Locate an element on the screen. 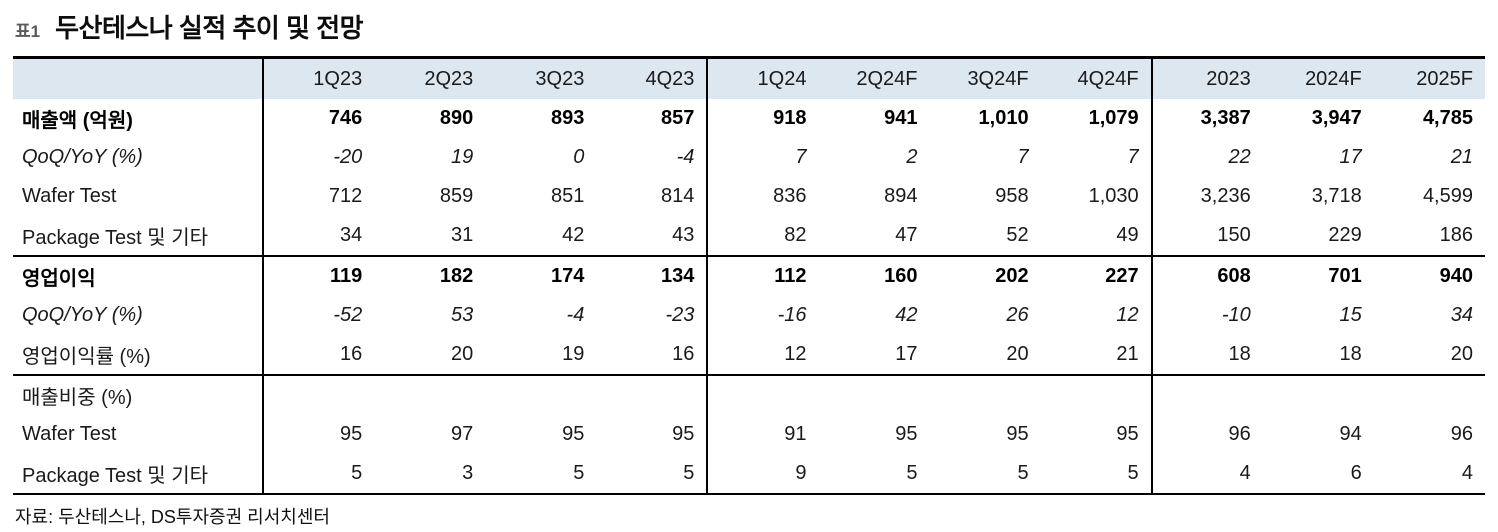 The width and height of the screenshot is (1498, 532). cell: 16 is located at coordinates (652, 355).